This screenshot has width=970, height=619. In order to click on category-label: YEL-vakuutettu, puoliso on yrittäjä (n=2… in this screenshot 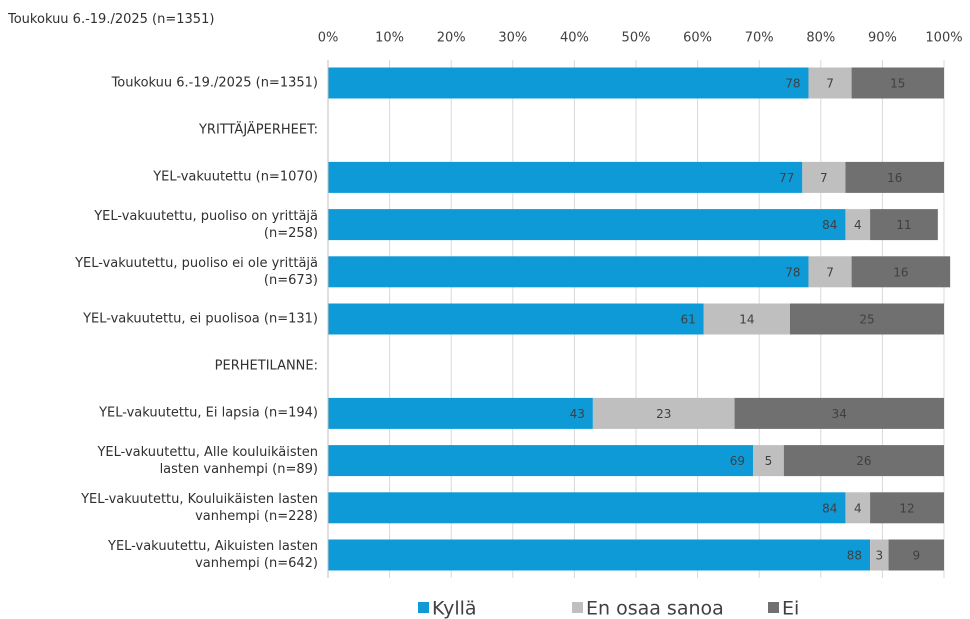, I will do `click(206, 224)`.